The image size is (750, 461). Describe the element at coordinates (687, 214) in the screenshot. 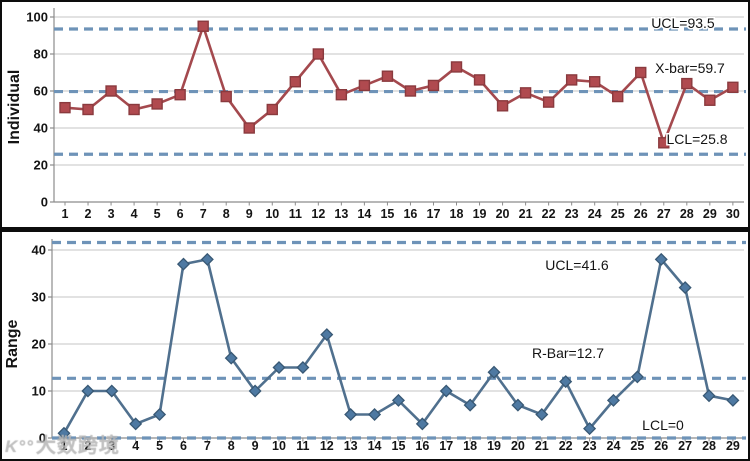

I see `x-tick-label: 28` at that location.